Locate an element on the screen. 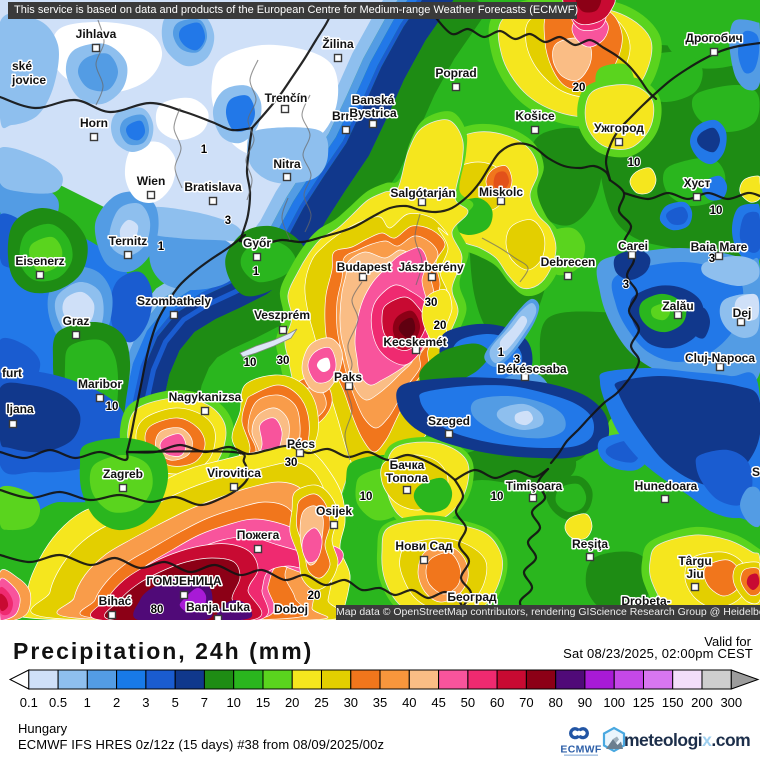 Image resolution: width=760 pixels, height=760 pixels. svg-text: Doboj is located at coordinates (291, 609).